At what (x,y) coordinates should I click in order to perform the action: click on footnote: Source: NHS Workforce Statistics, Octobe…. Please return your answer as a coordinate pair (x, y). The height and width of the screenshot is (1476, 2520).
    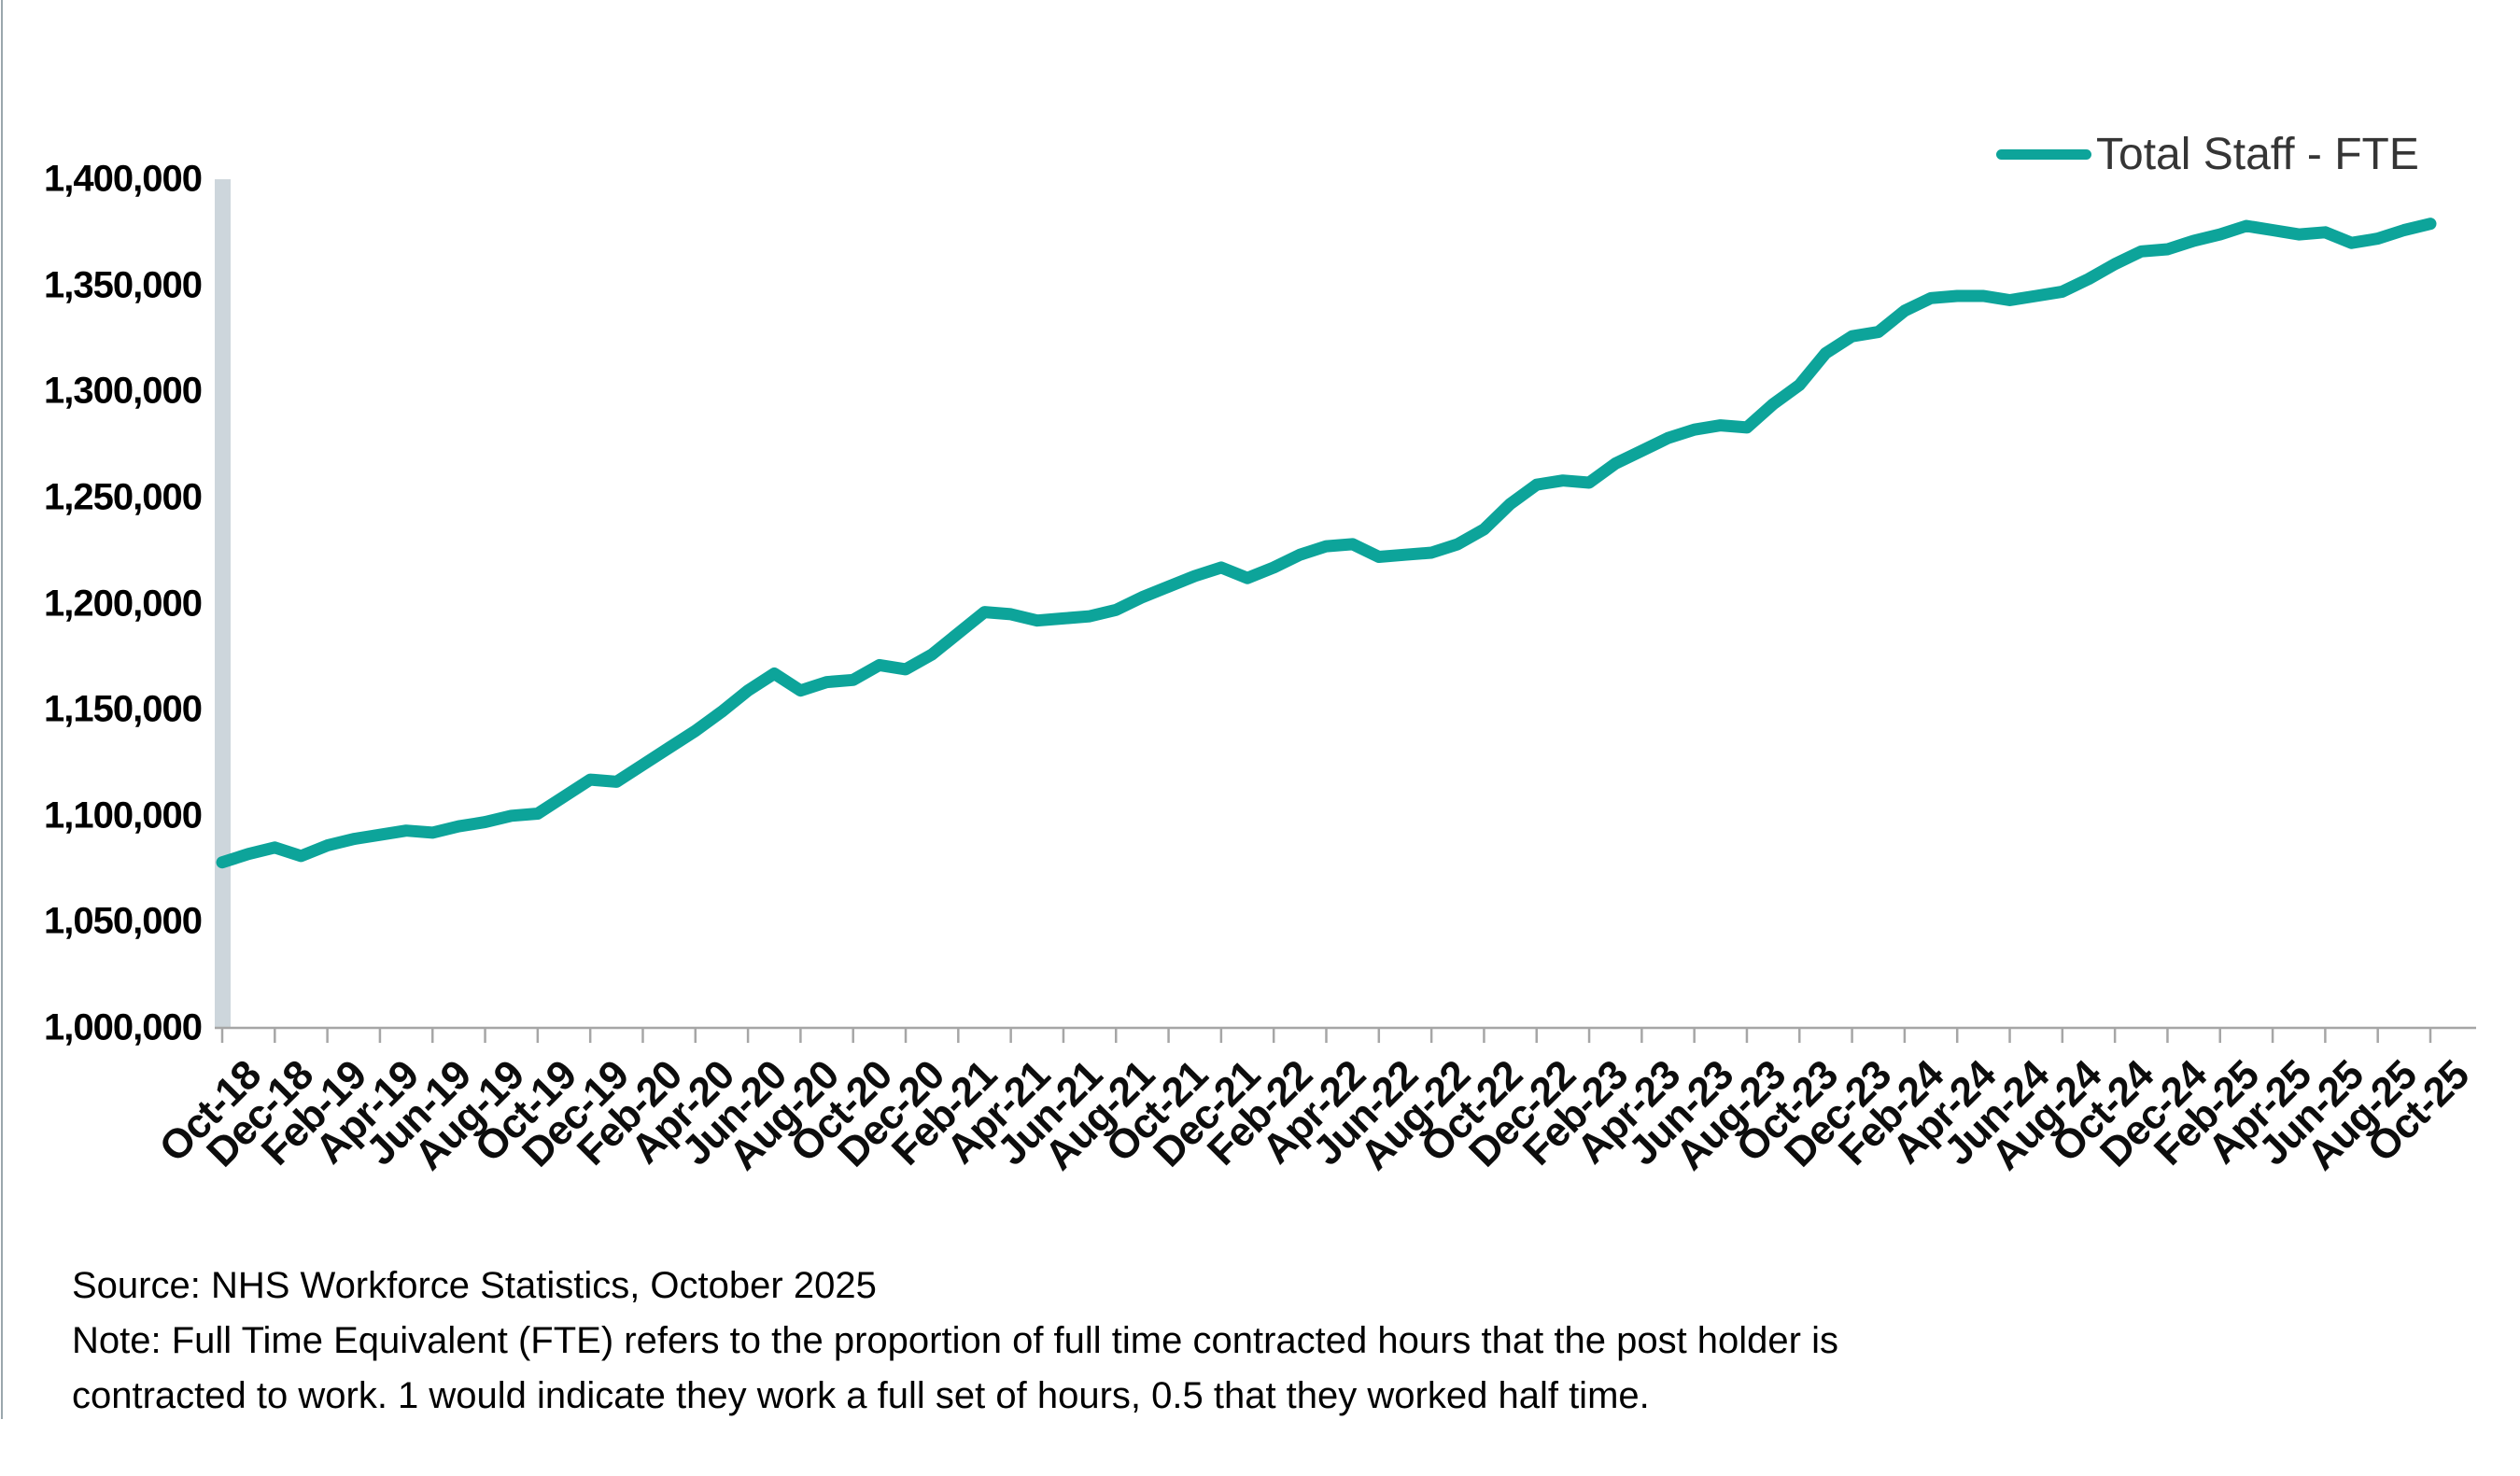
    Looking at the image, I should click on (955, 1341).